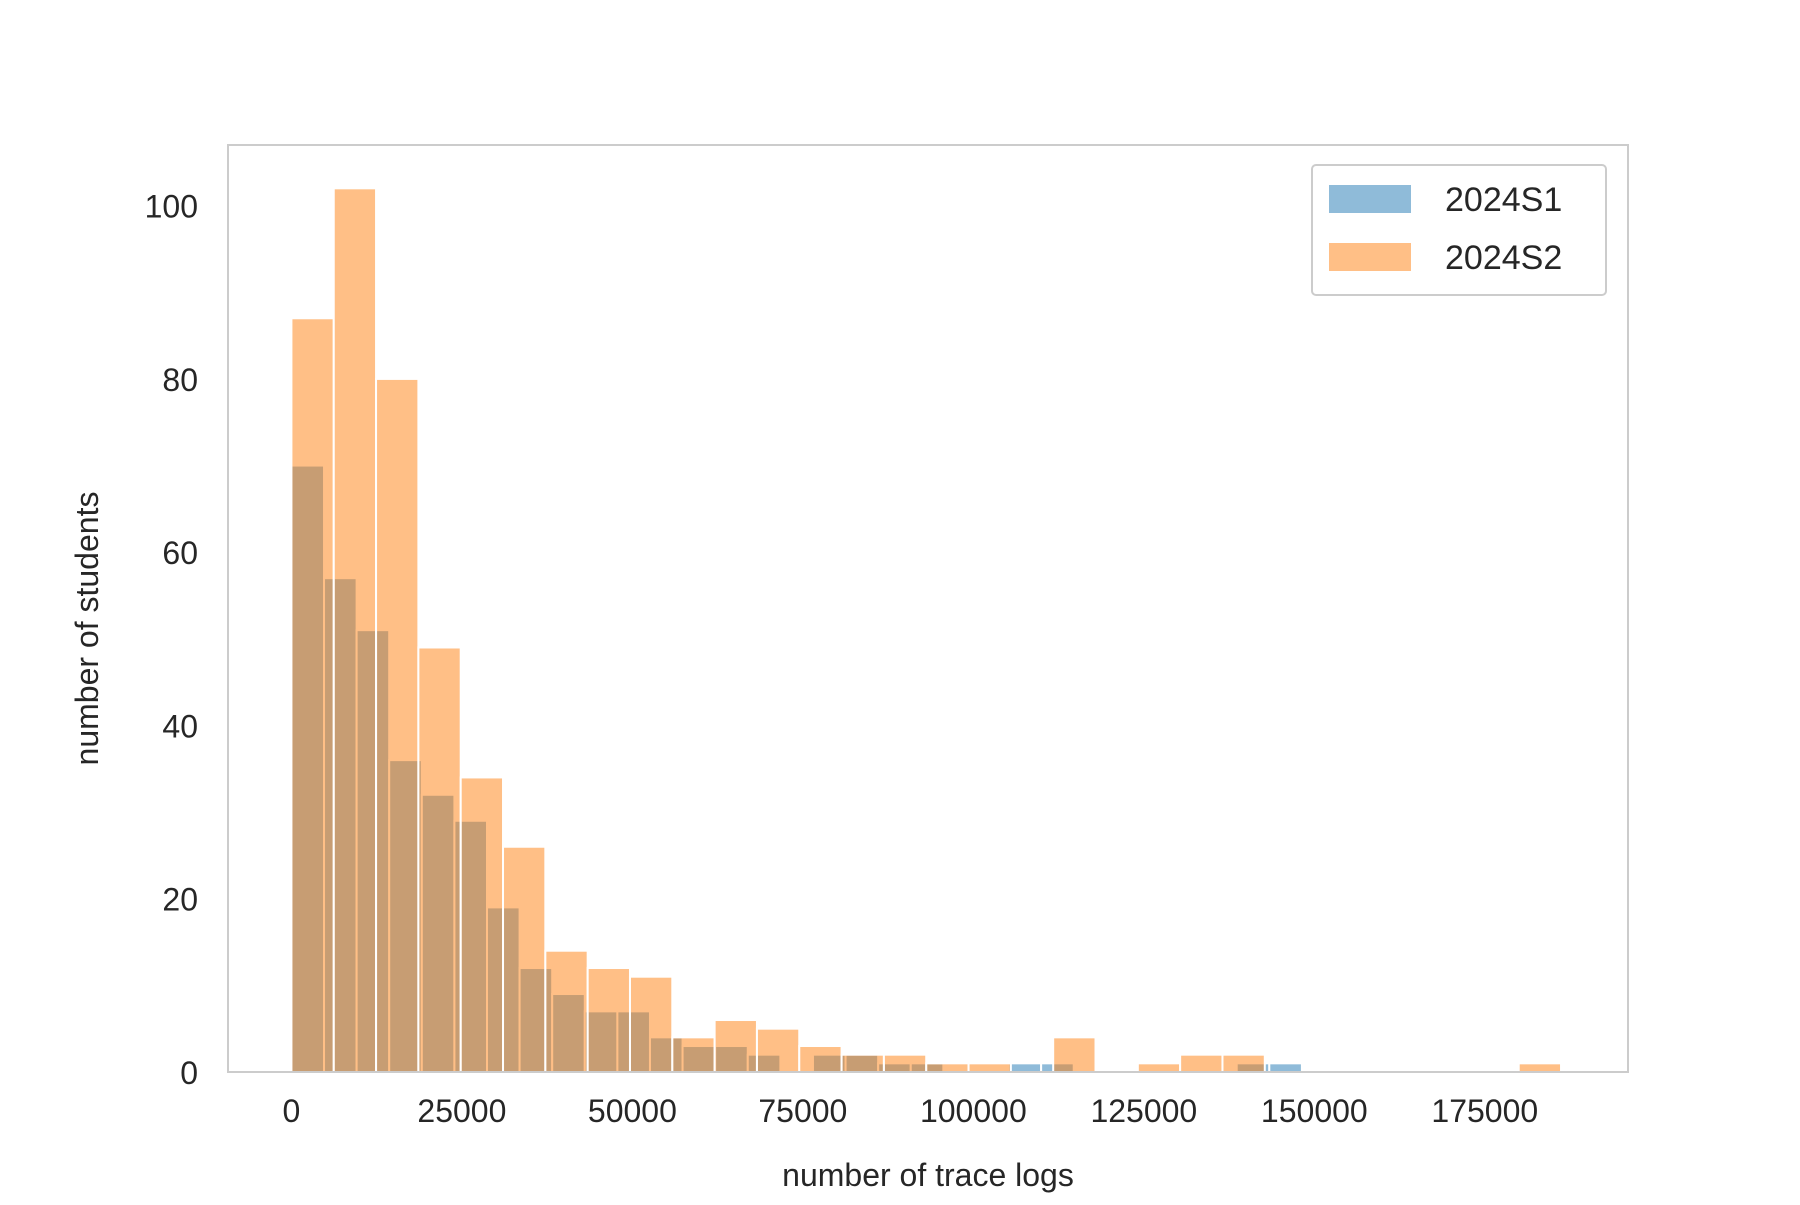  Describe the element at coordinates (632, 1111) in the screenshot. I see `x-tick-label: 50000` at that location.